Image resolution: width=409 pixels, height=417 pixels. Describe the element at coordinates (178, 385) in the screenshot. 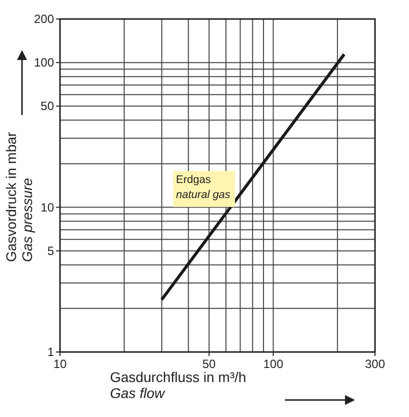

I see `x-axis-title: Gasdurchfluss in m³/h Gas flow` at that location.